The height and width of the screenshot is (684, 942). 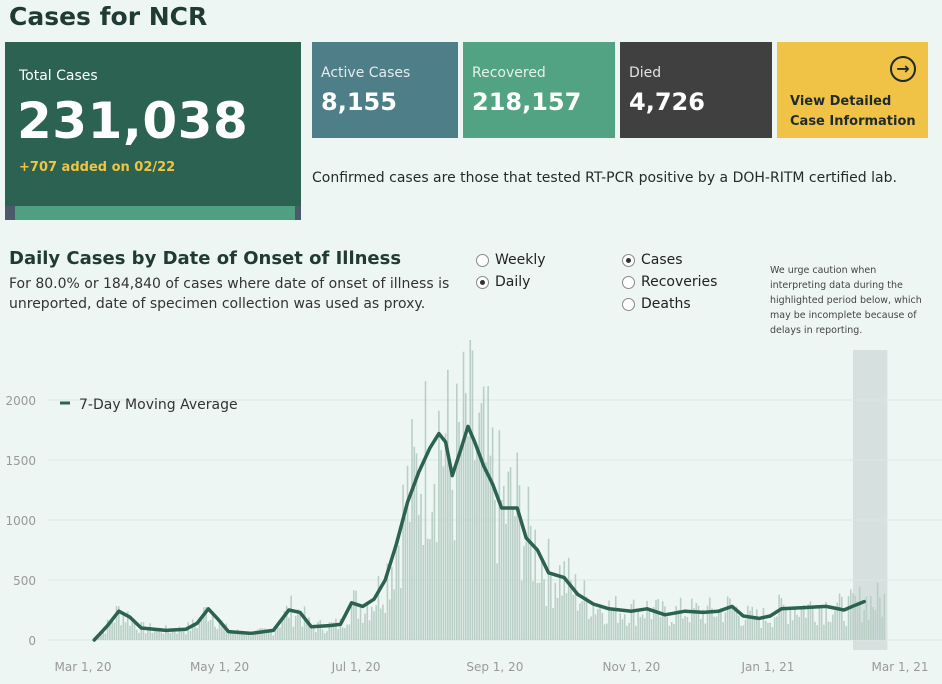 I want to click on radio-daily-label: Daily, so click(x=513, y=282).